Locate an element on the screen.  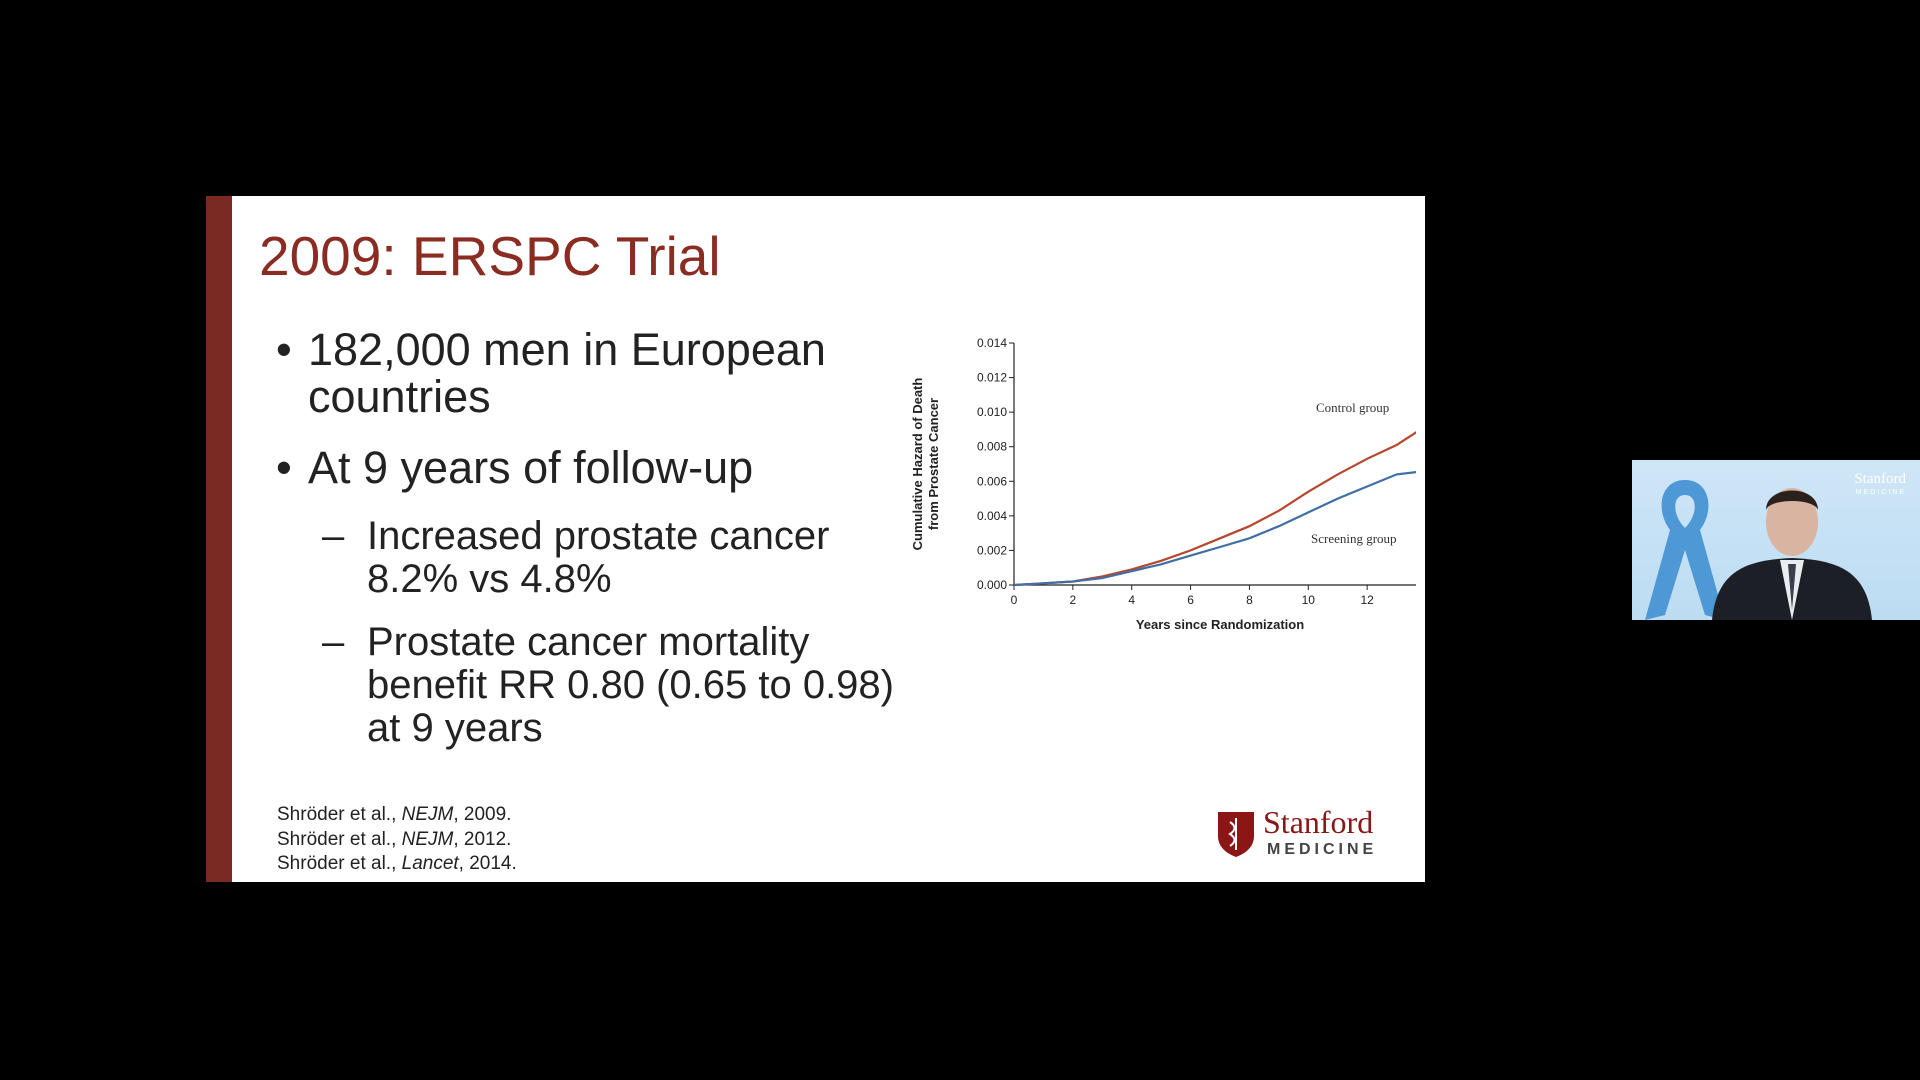
y-tick-label: 0.008 is located at coordinates (992, 447).